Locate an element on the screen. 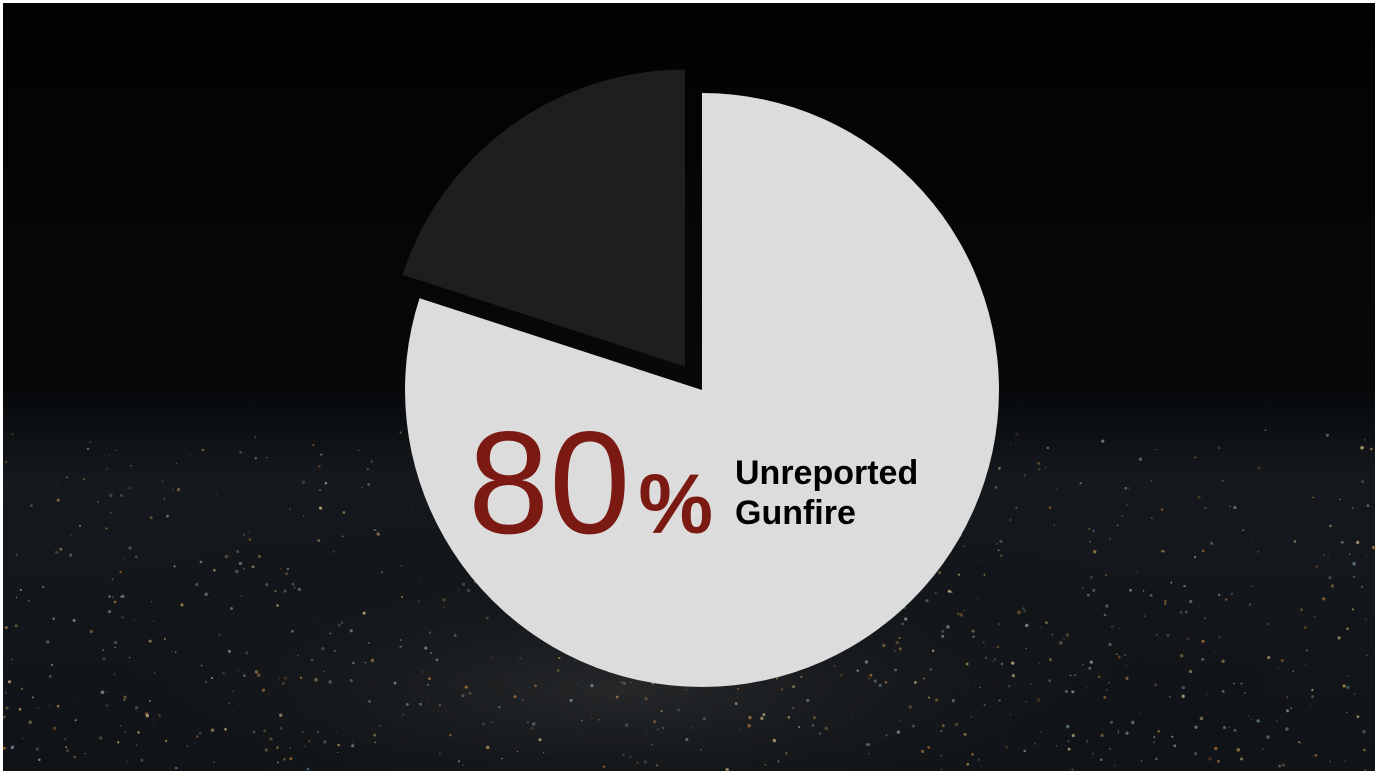 Image resolution: width=1378 pixels, height=774 pixels. category-label: Unreported Gunfire is located at coordinates (826, 493).